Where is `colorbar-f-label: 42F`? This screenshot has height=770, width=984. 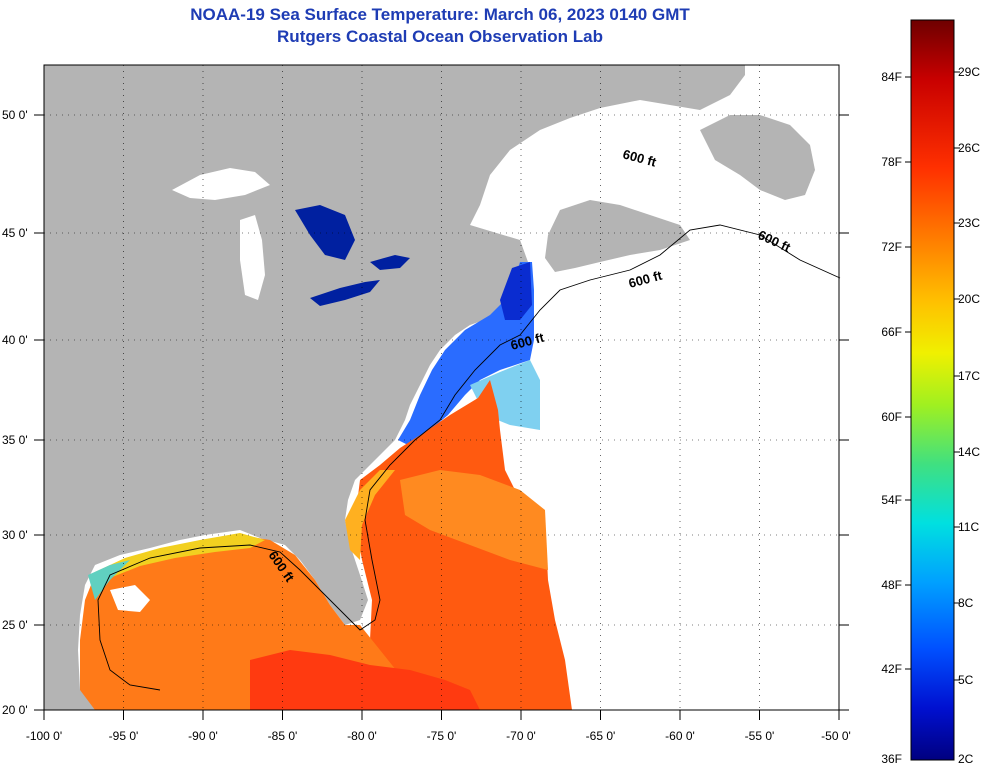 colorbar-f-label: 42F is located at coordinates (891, 669).